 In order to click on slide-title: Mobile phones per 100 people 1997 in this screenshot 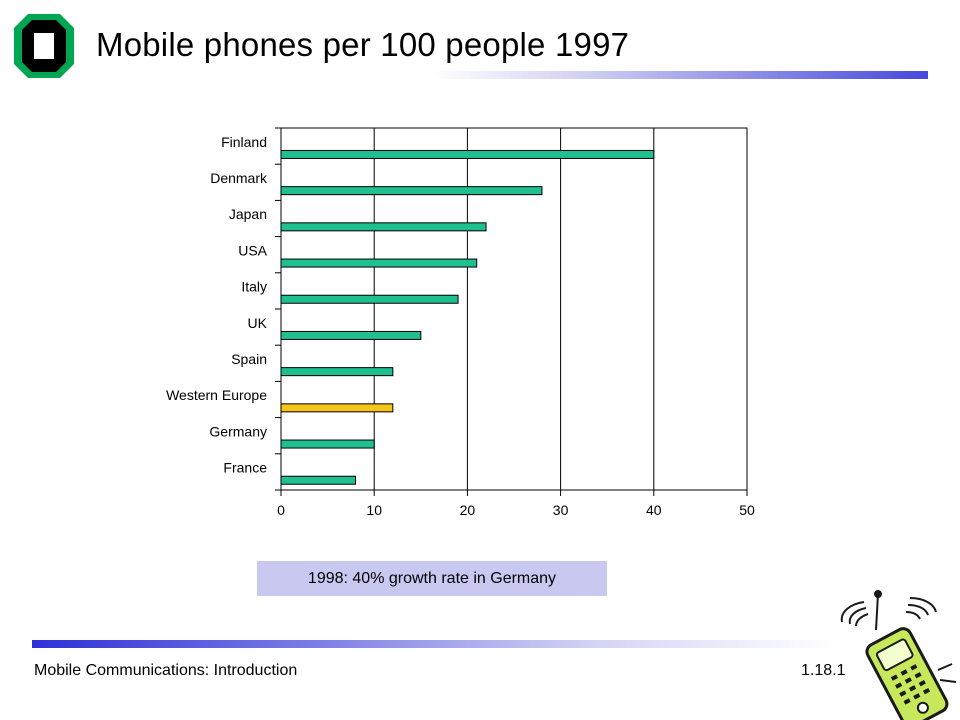, I will do `click(363, 44)`.